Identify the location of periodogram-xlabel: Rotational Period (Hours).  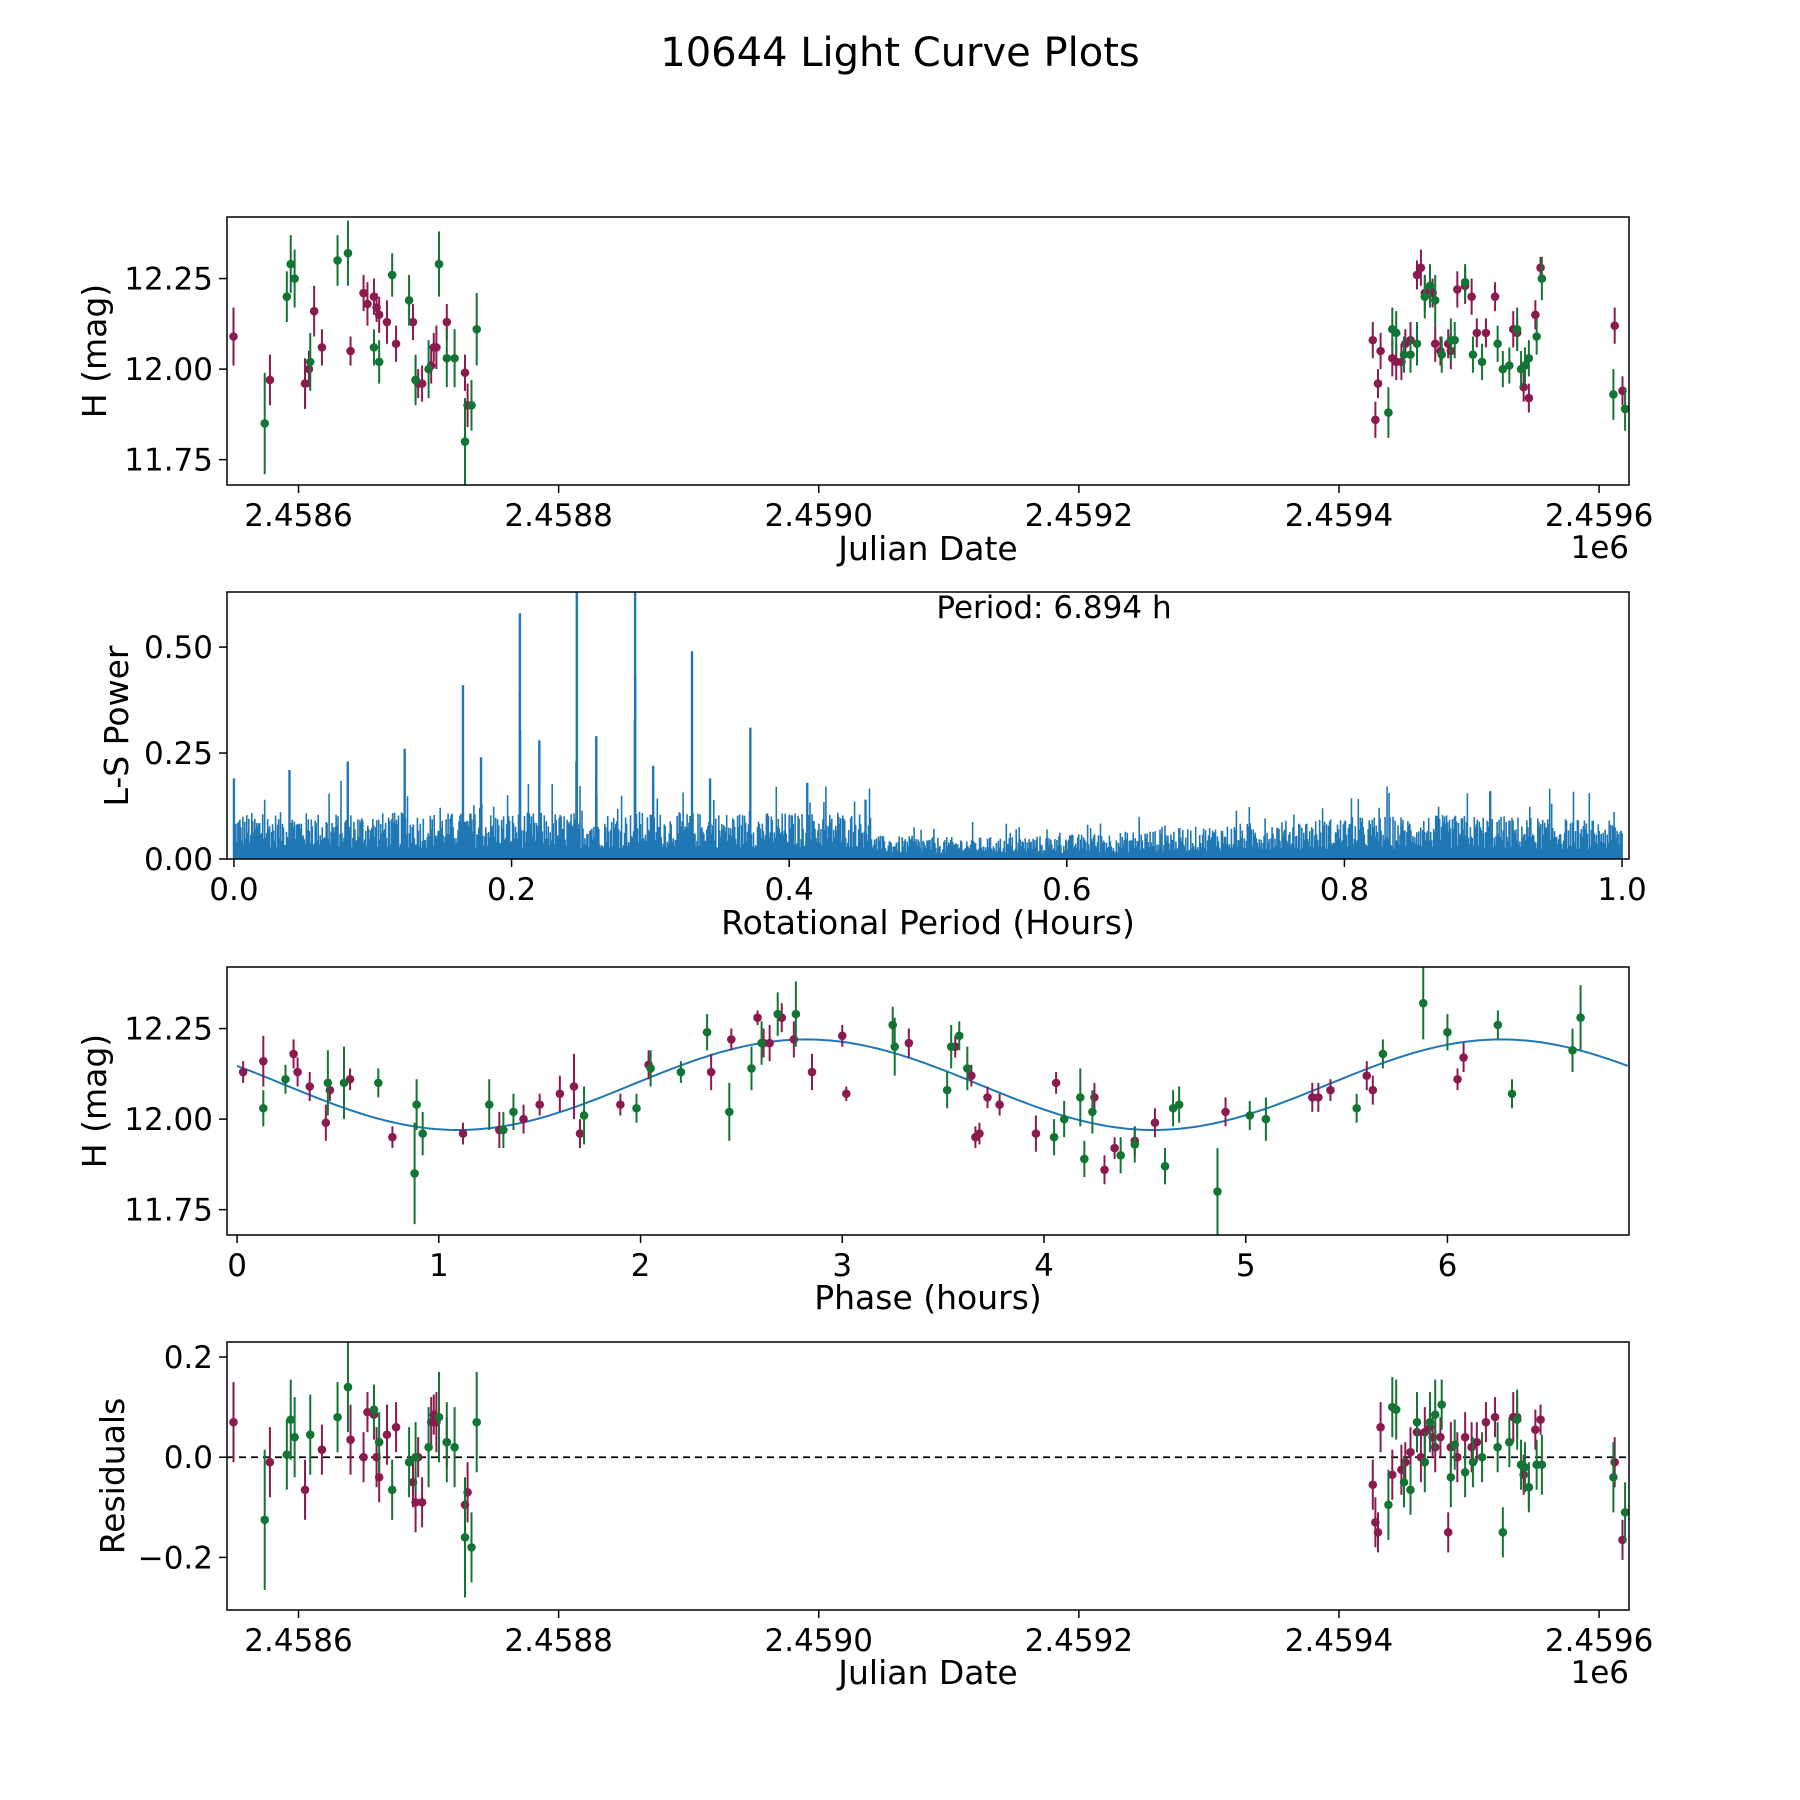
(928, 922).